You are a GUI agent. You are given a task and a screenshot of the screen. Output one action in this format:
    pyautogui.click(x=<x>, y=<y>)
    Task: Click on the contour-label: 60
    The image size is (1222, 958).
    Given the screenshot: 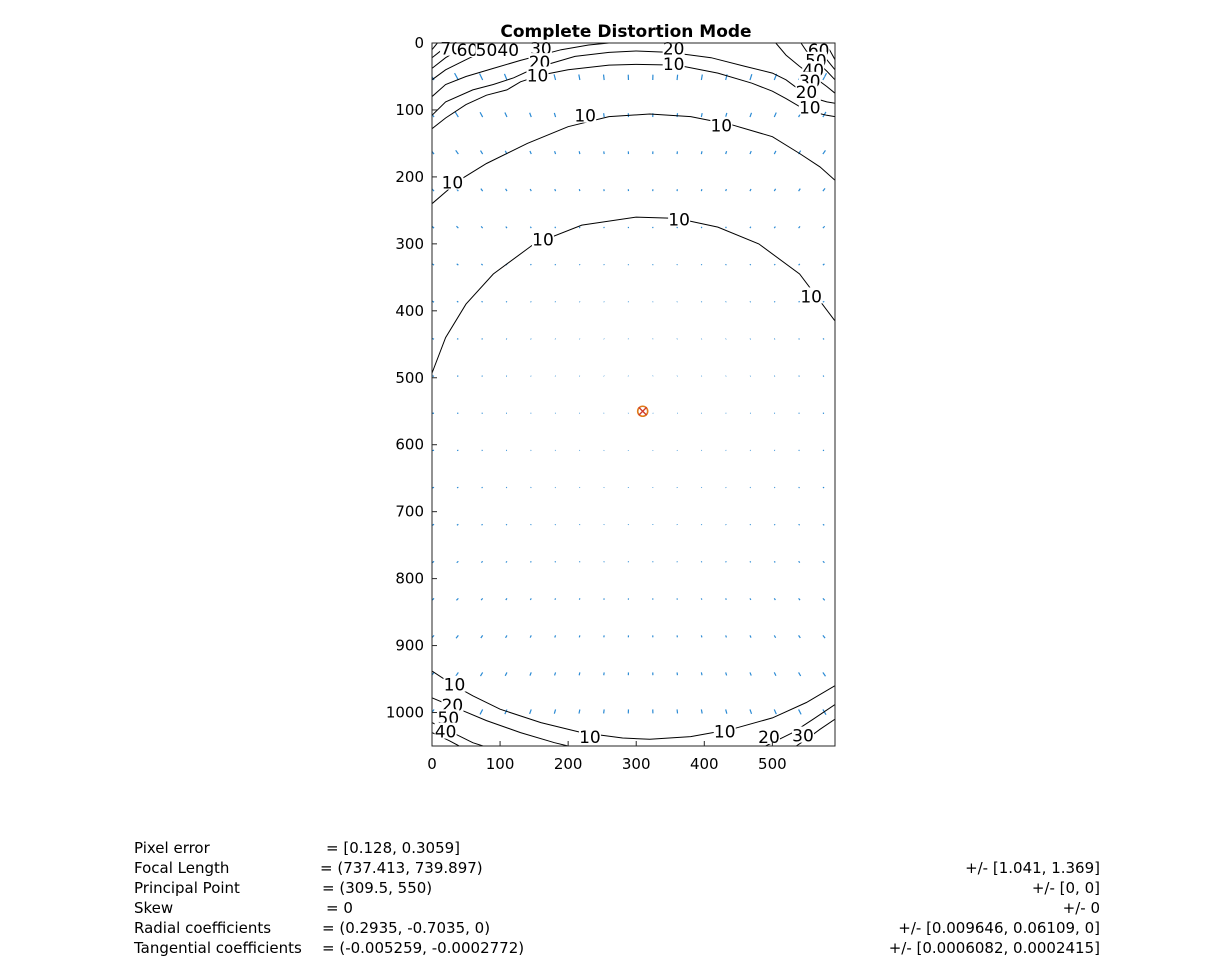 What is the action you would take?
    pyautogui.click(x=468, y=51)
    